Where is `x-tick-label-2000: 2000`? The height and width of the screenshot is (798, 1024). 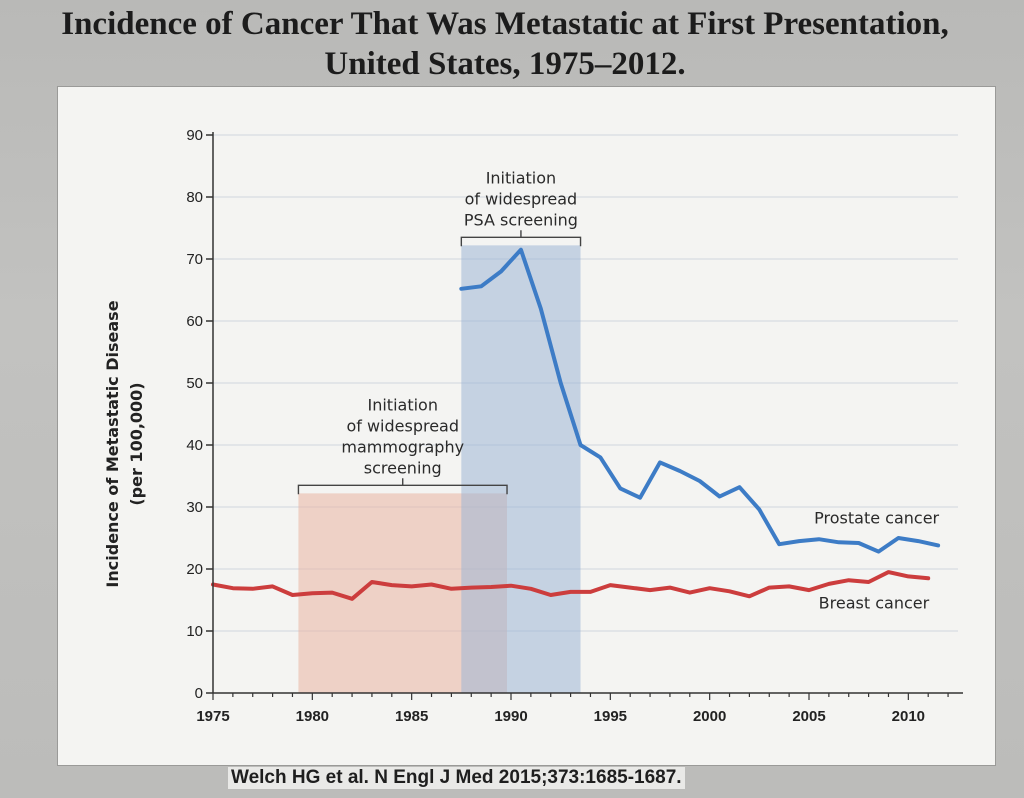
x-tick-label-2000: 2000 is located at coordinates (709, 716).